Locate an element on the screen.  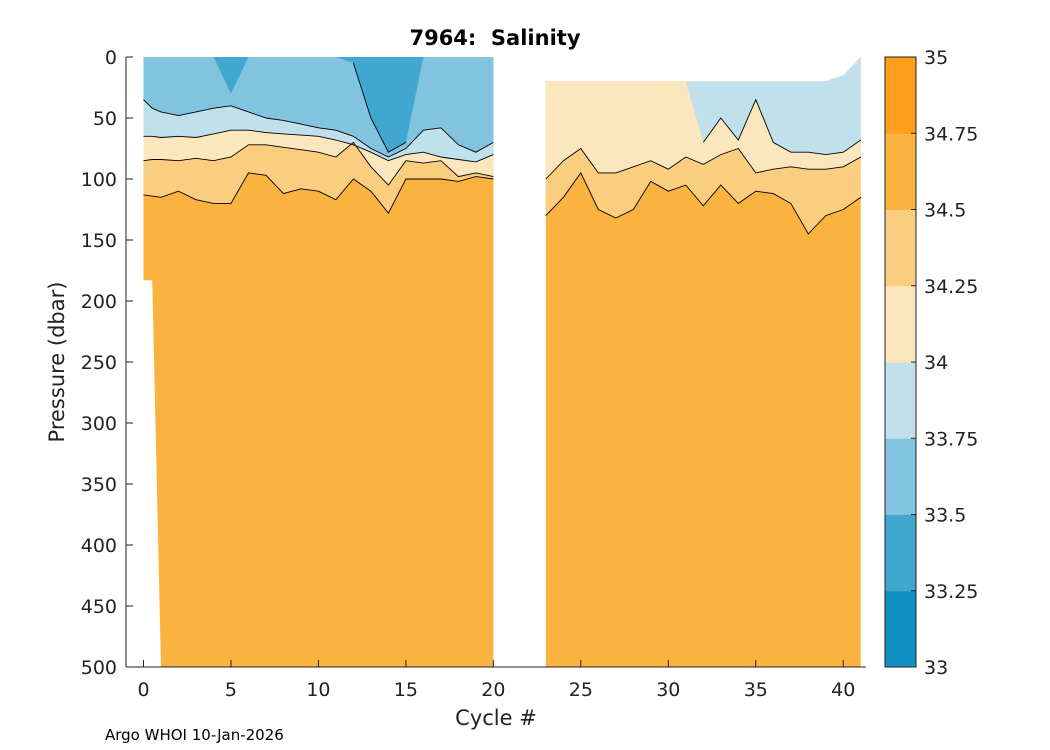
x-tick-label: 5 is located at coordinates (231, 690).